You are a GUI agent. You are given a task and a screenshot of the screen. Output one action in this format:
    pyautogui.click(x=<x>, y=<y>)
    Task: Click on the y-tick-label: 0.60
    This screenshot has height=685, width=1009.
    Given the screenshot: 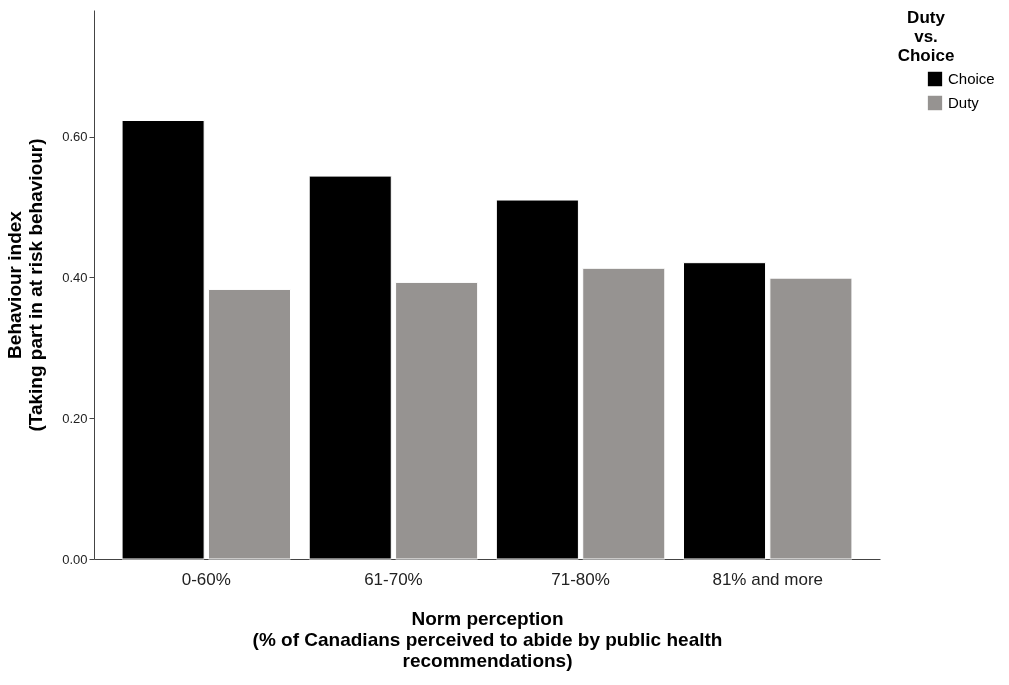 What is the action you would take?
    pyautogui.click(x=75, y=137)
    